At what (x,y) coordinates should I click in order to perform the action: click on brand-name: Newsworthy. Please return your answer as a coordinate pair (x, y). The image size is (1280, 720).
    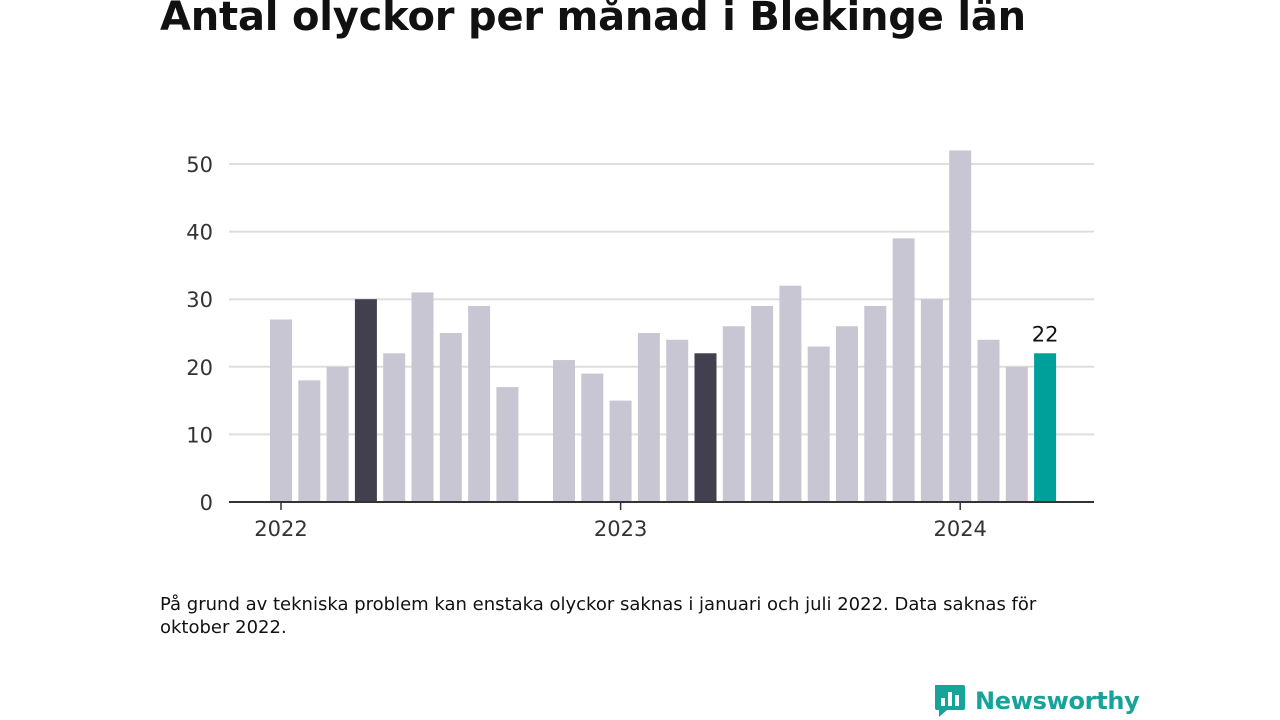
    Looking at the image, I should click on (1057, 701).